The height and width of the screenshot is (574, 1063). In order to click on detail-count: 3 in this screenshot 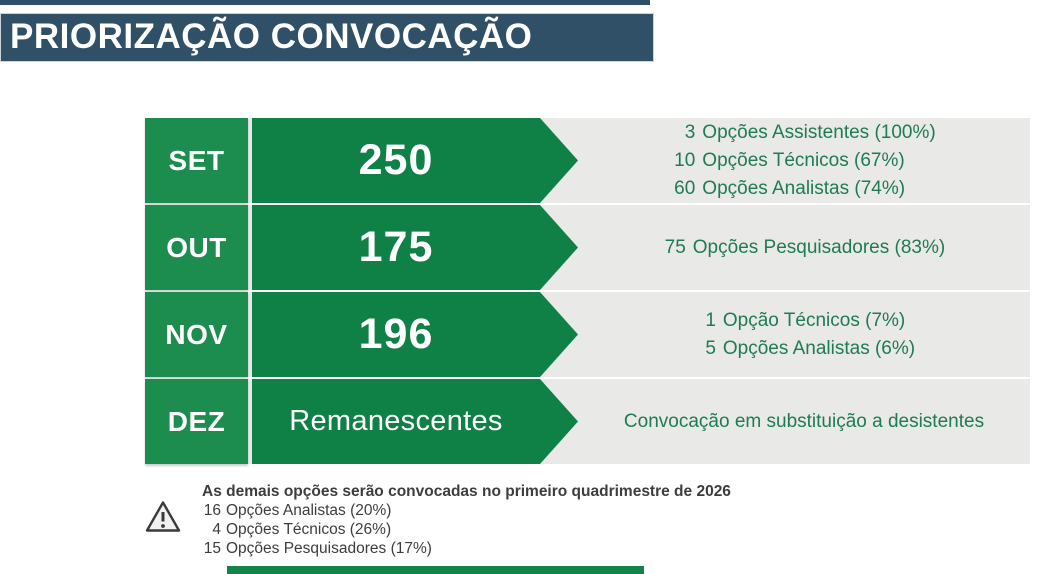, I will do `click(690, 132)`.